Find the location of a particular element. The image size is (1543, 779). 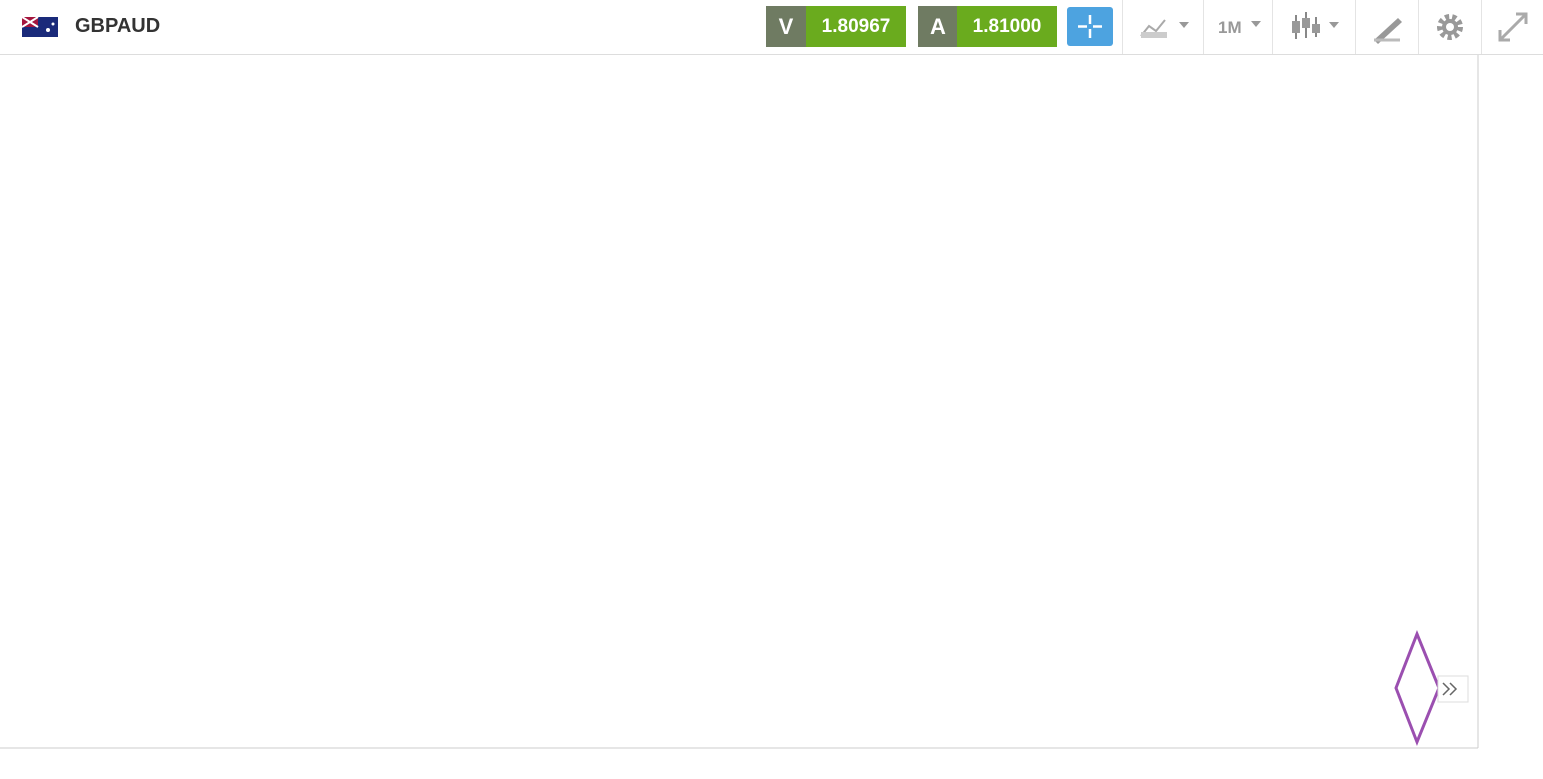

sell-label: V is located at coordinates (786, 26).